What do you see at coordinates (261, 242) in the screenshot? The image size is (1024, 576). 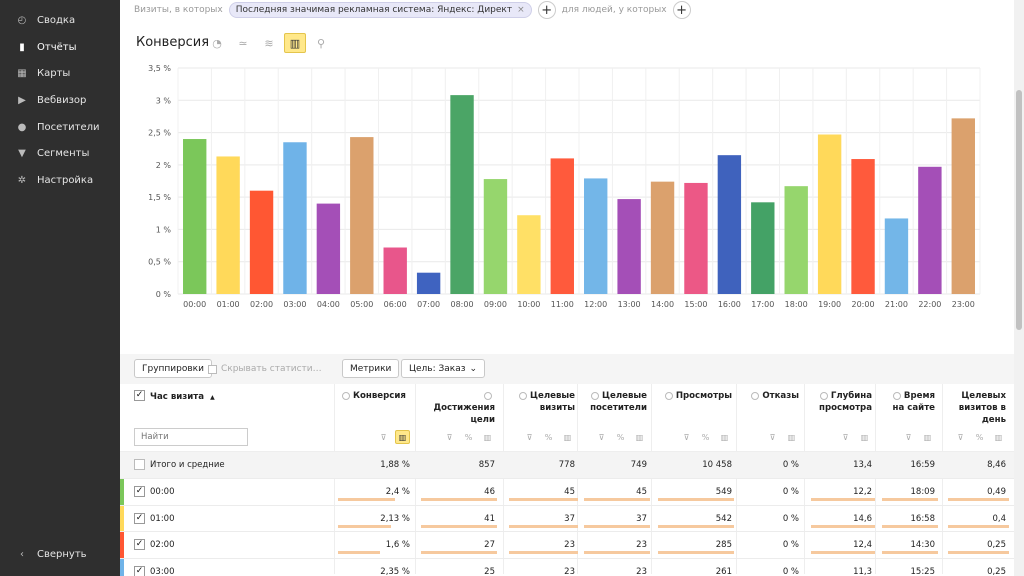 I see `bar-02:00` at bounding box center [261, 242].